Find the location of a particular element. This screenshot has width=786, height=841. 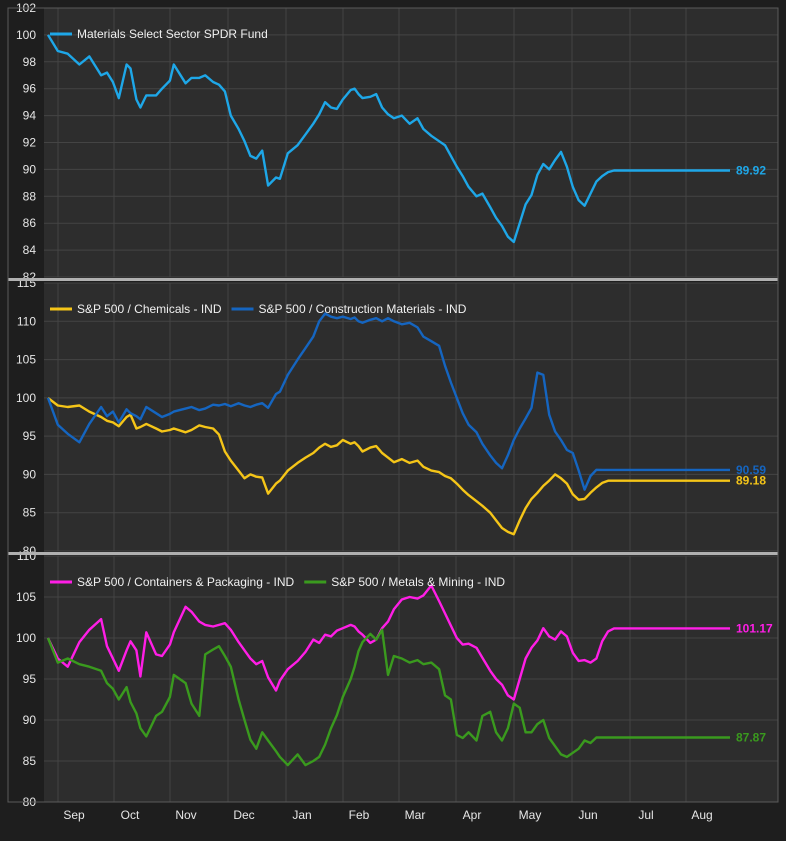

legend-entry: Materials Select Sector SPDR Fund is located at coordinates (172, 34).